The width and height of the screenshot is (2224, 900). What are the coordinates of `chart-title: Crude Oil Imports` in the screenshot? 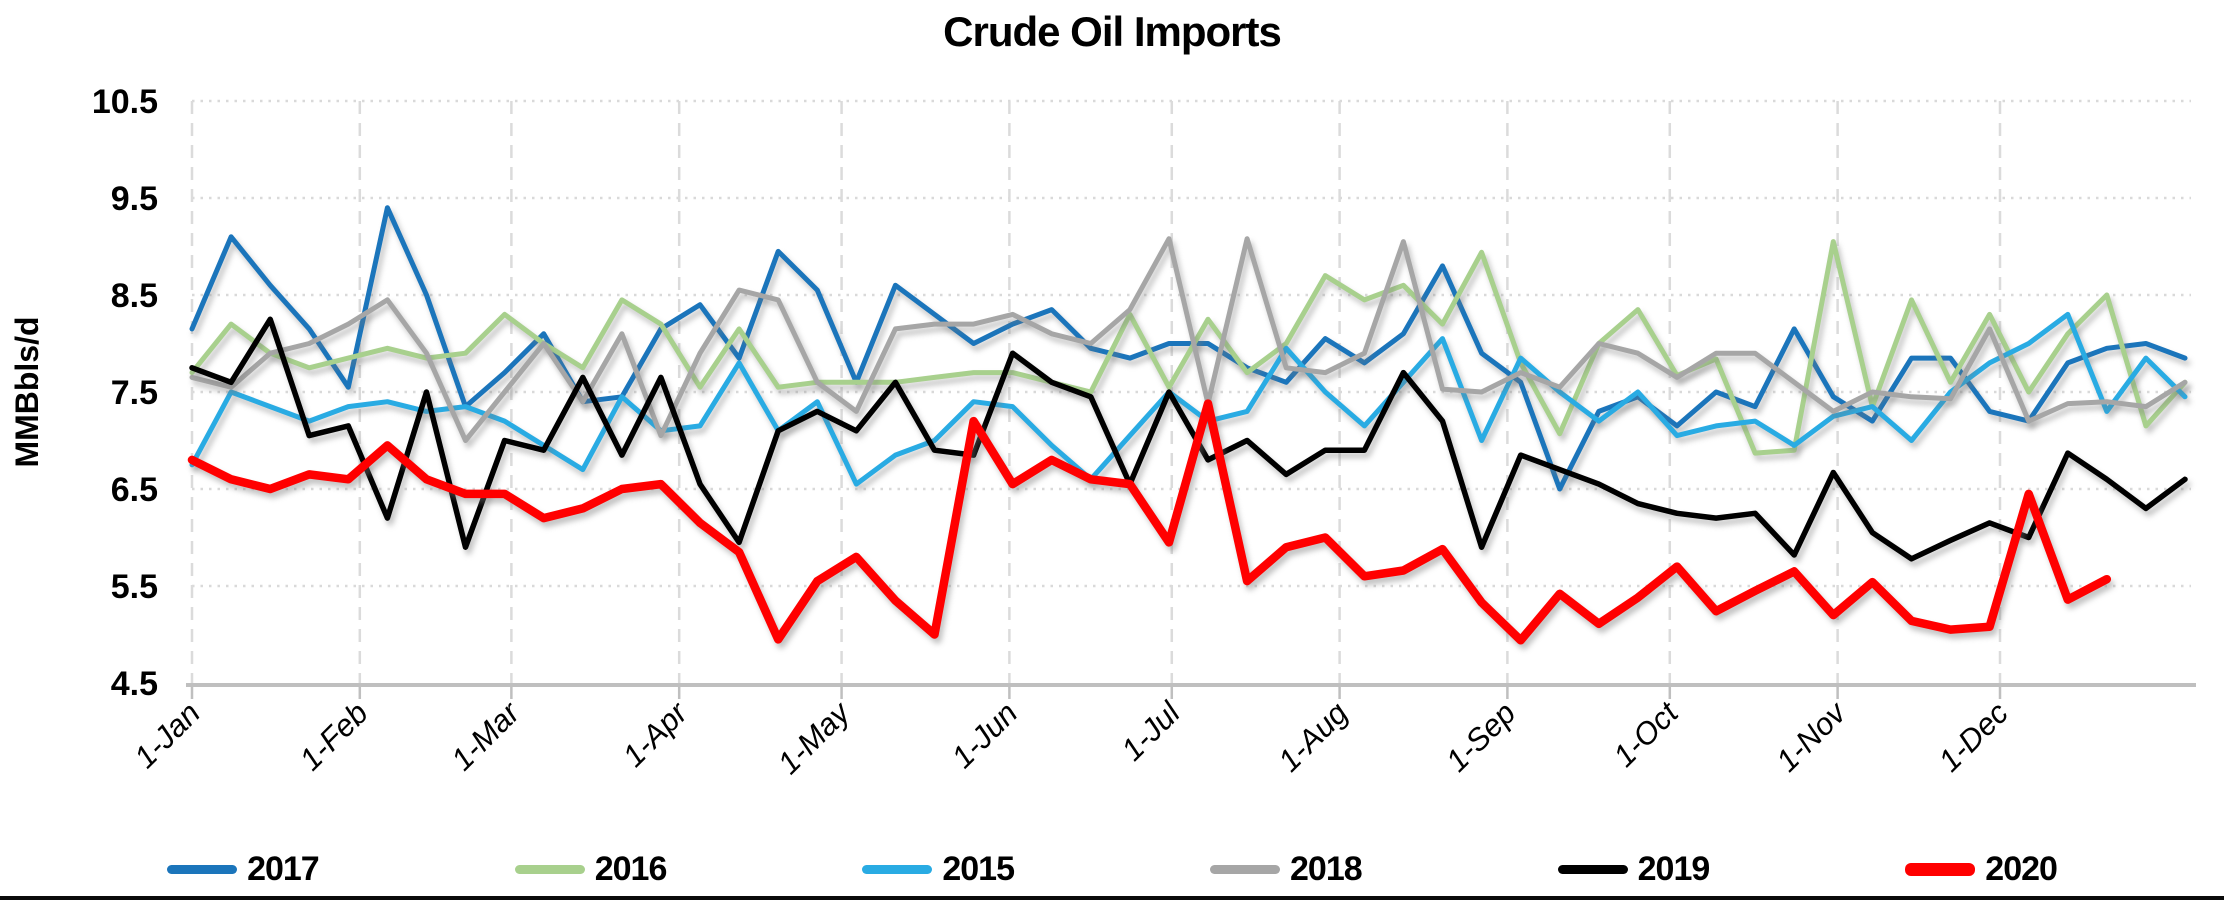 It's located at (1112, 31).